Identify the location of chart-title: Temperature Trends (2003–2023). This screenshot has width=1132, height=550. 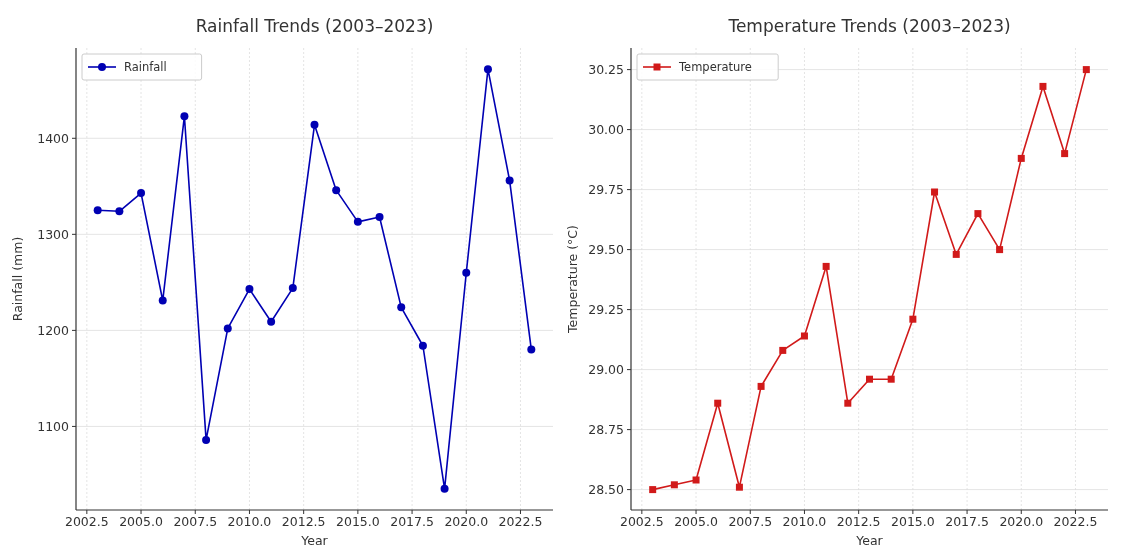
(869, 26).